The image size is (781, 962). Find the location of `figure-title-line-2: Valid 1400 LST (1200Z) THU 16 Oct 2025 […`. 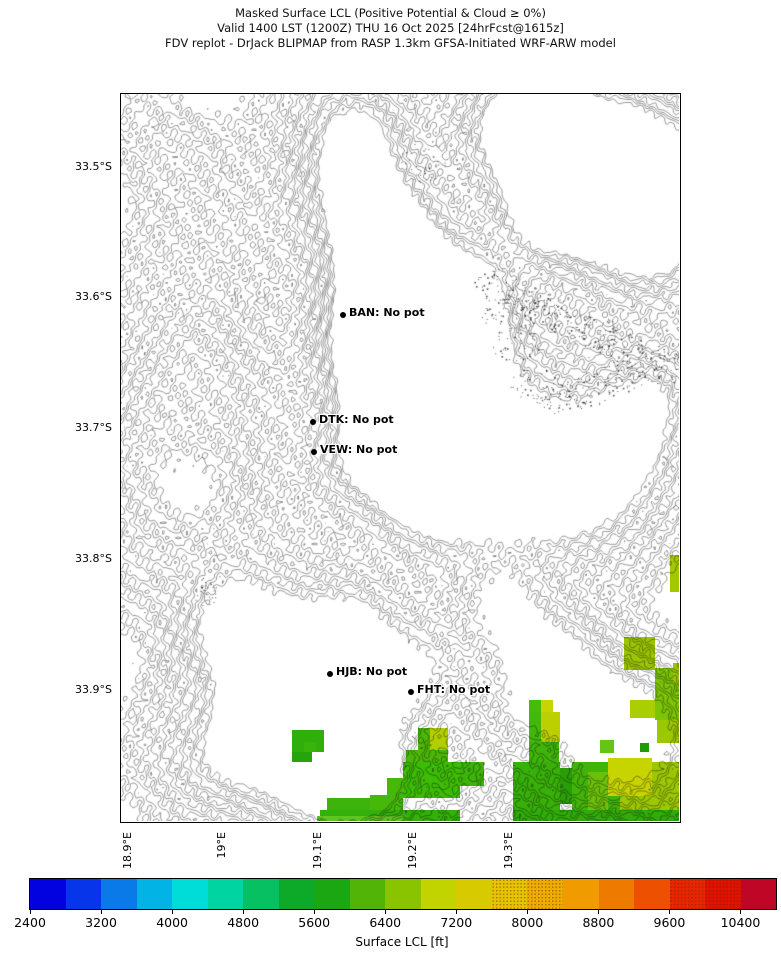

figure-title-line-2: Valid 1400 LST (1200Z) THU 16 Oct 2025 [… is located at coordinates (390, 28).